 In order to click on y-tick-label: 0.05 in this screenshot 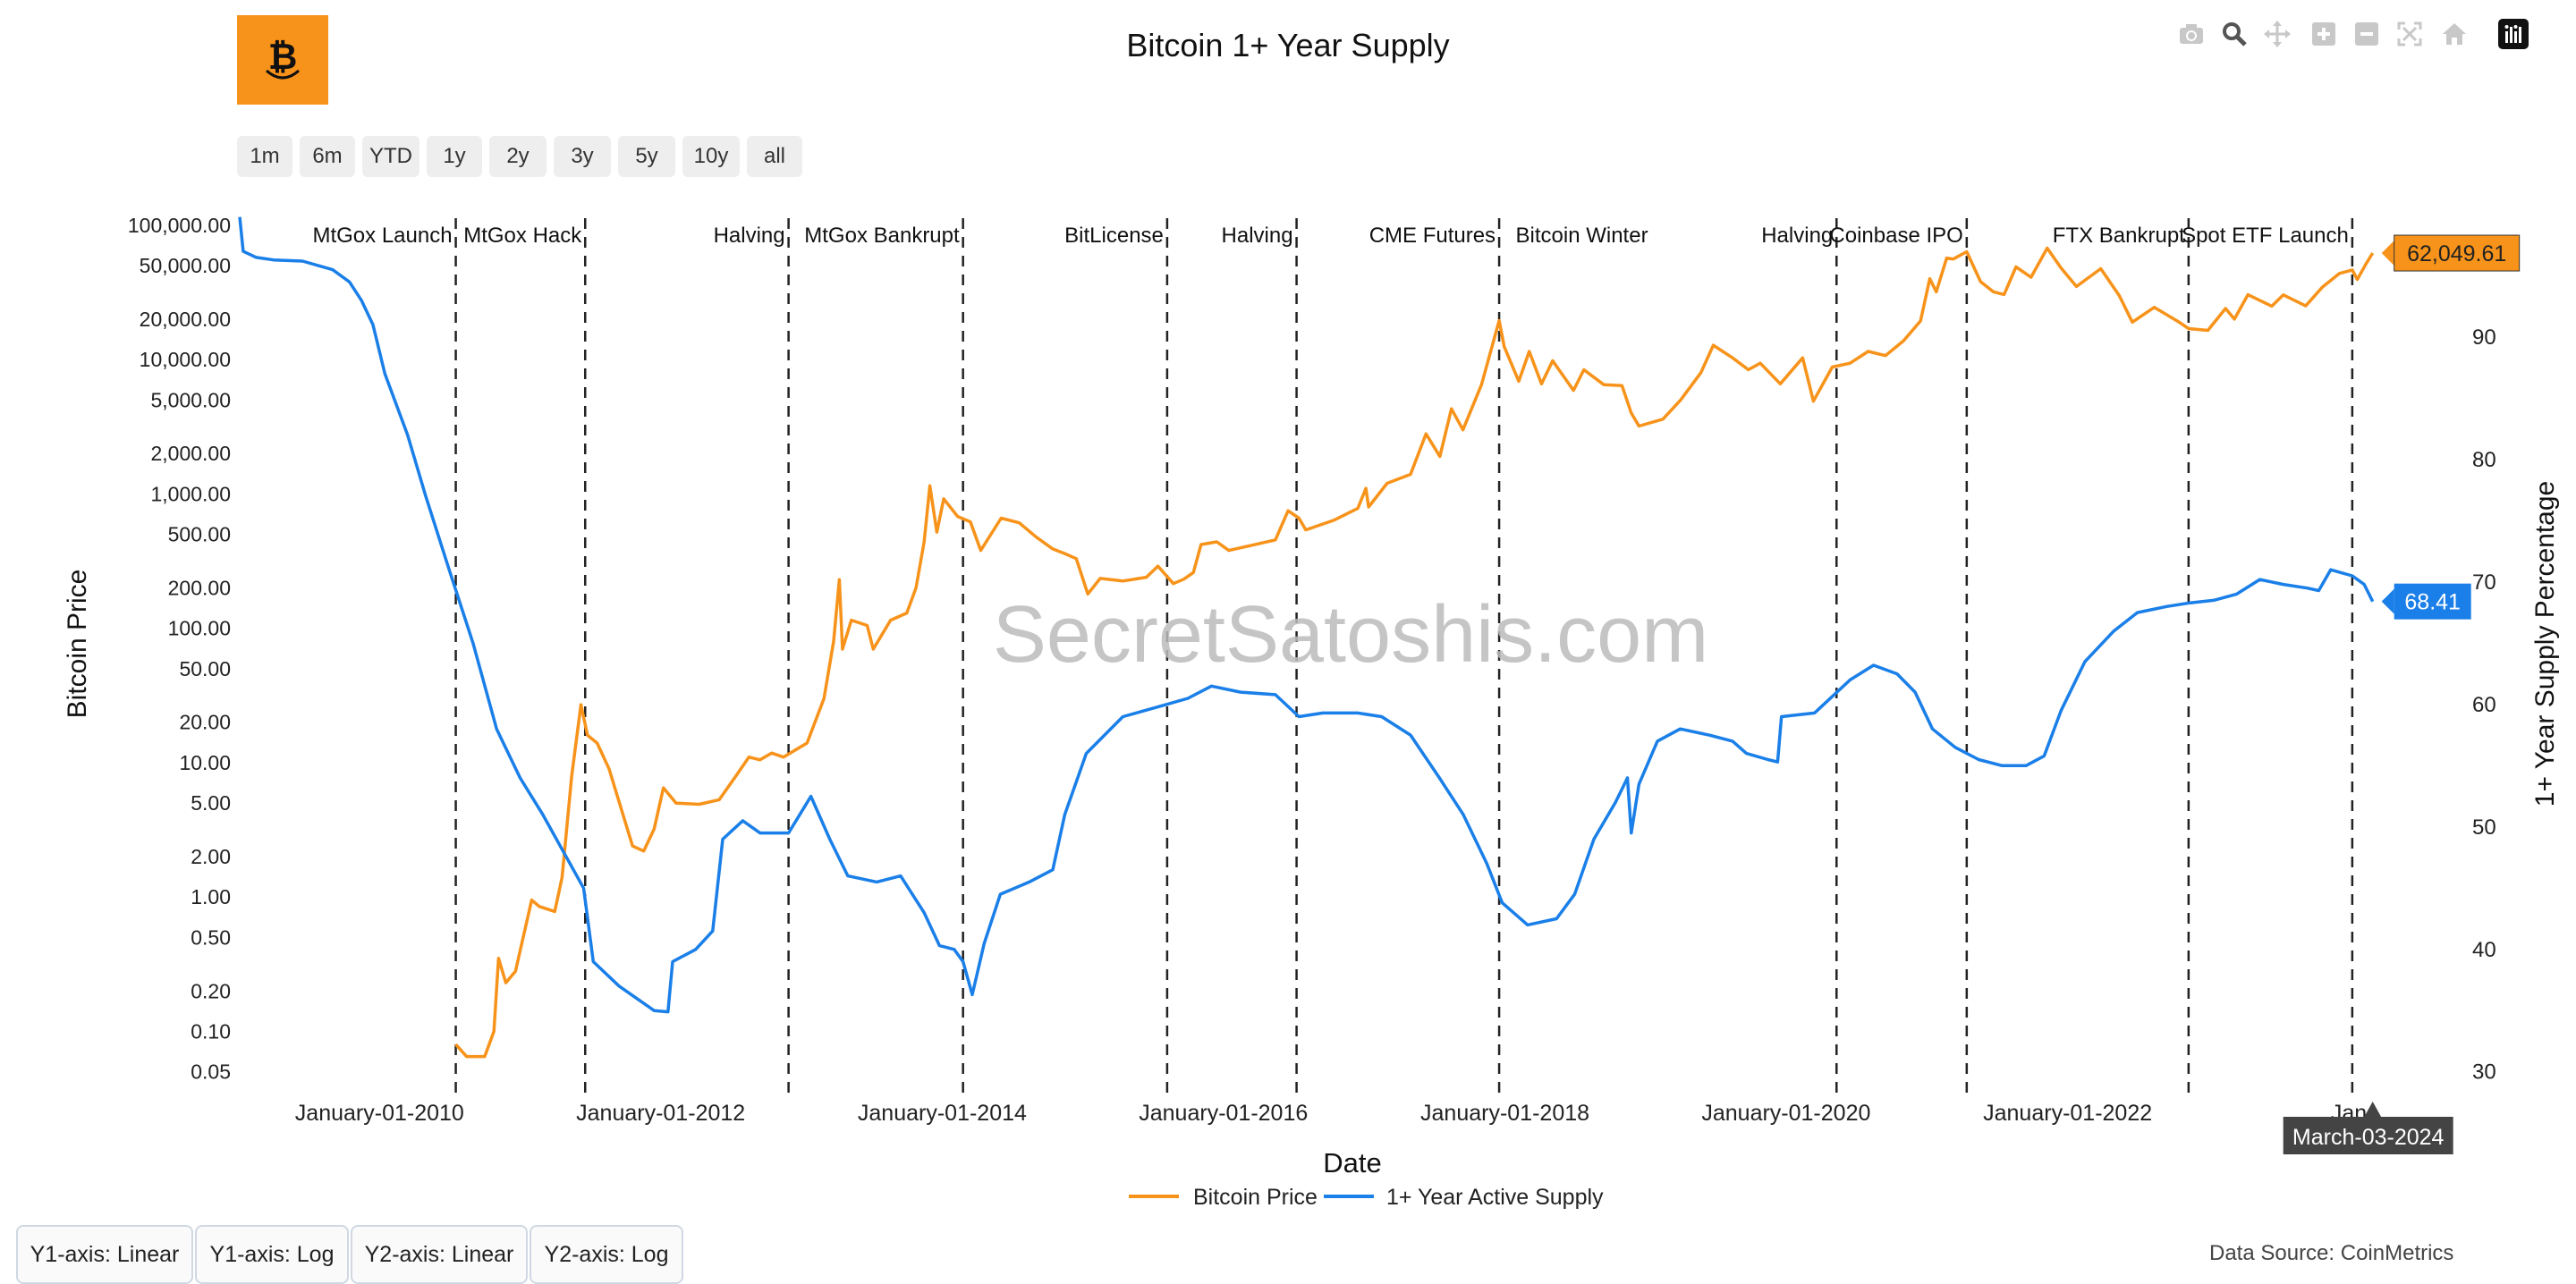, I will do `click(211, 1072)`.